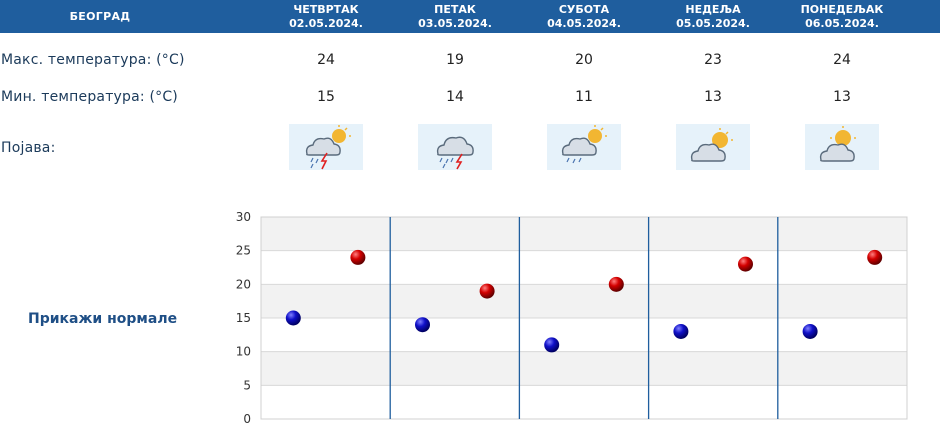  I want to click on day-name: ПОНЕДЕЉАК, so click(842, 9).